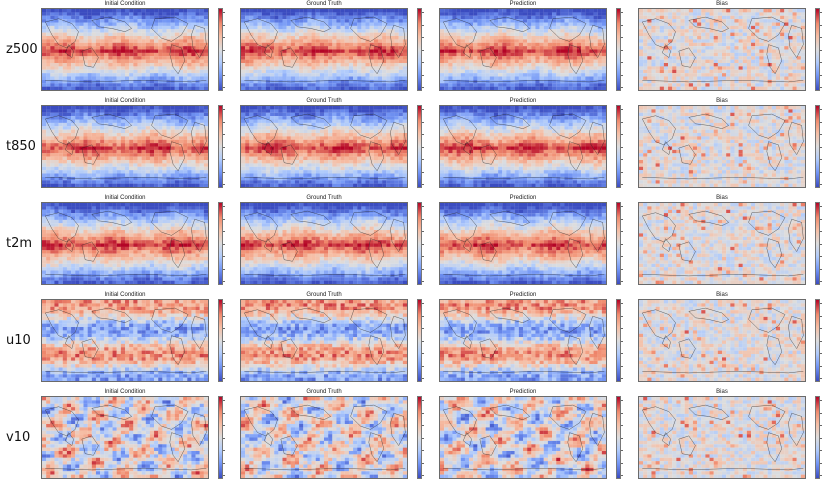  I want to click on heatmap-z500-initial-condition, so click(125, 49).